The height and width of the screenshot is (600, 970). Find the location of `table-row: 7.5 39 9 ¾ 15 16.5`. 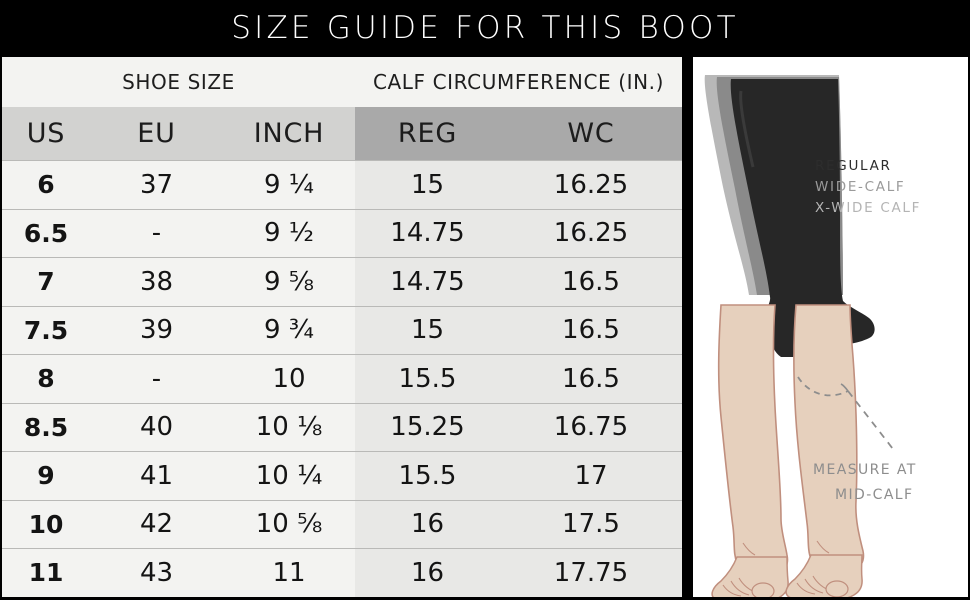

table-row: 7.5 39 9 ¾ 15 16.5 is located at coordinates (342, 329).